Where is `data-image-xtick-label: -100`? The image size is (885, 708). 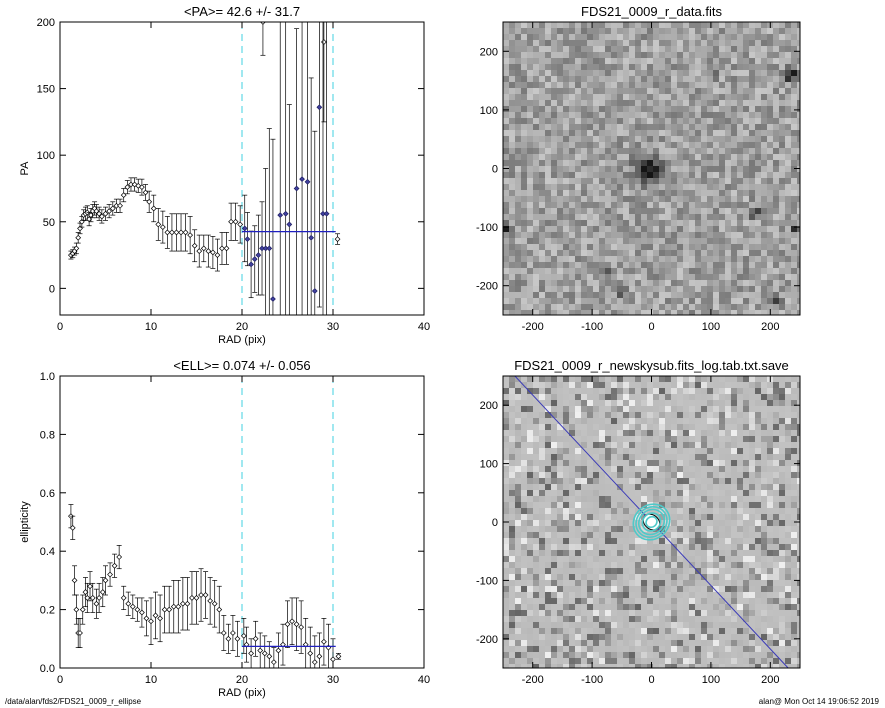
data-image-xtick-label: -100 is located at coordinates (592, 327).